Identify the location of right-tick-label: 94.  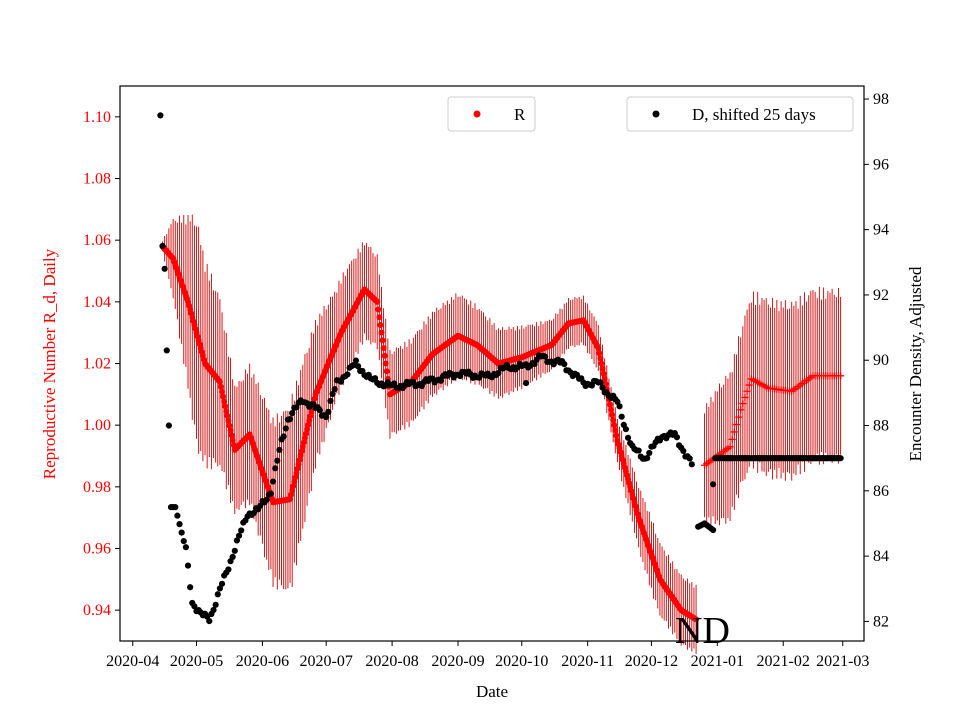
(881, 230).